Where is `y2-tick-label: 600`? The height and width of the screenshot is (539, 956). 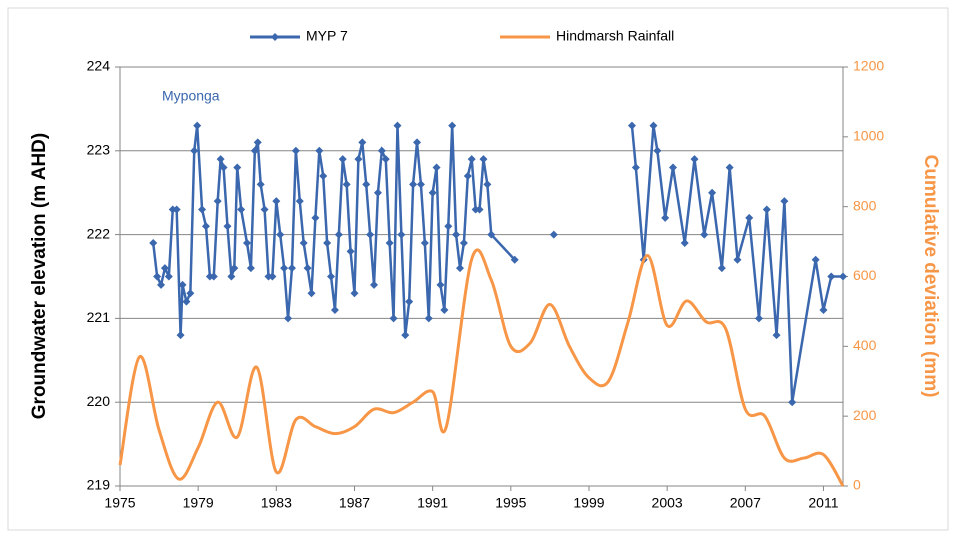 y2-tick-label: 600 is located at coordinates (865, 275).